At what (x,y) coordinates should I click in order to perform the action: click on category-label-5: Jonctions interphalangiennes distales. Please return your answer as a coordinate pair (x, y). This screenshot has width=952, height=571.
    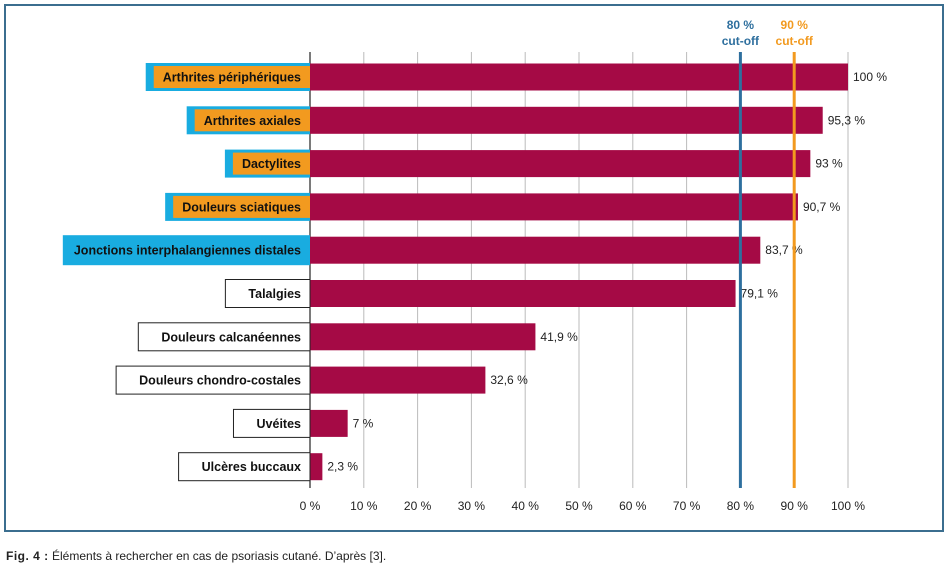
    Looking at the image, I should click on (187, 251).